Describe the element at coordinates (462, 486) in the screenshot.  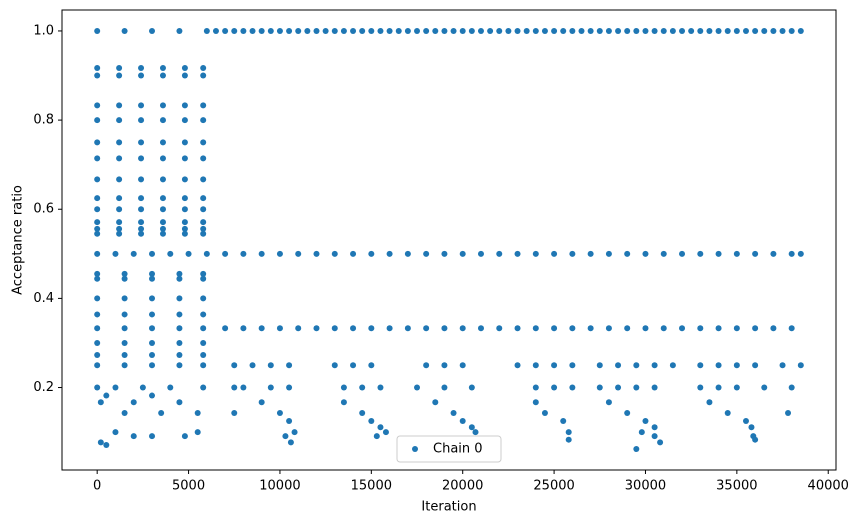
I see `x-tick-label: 20000` at that location.